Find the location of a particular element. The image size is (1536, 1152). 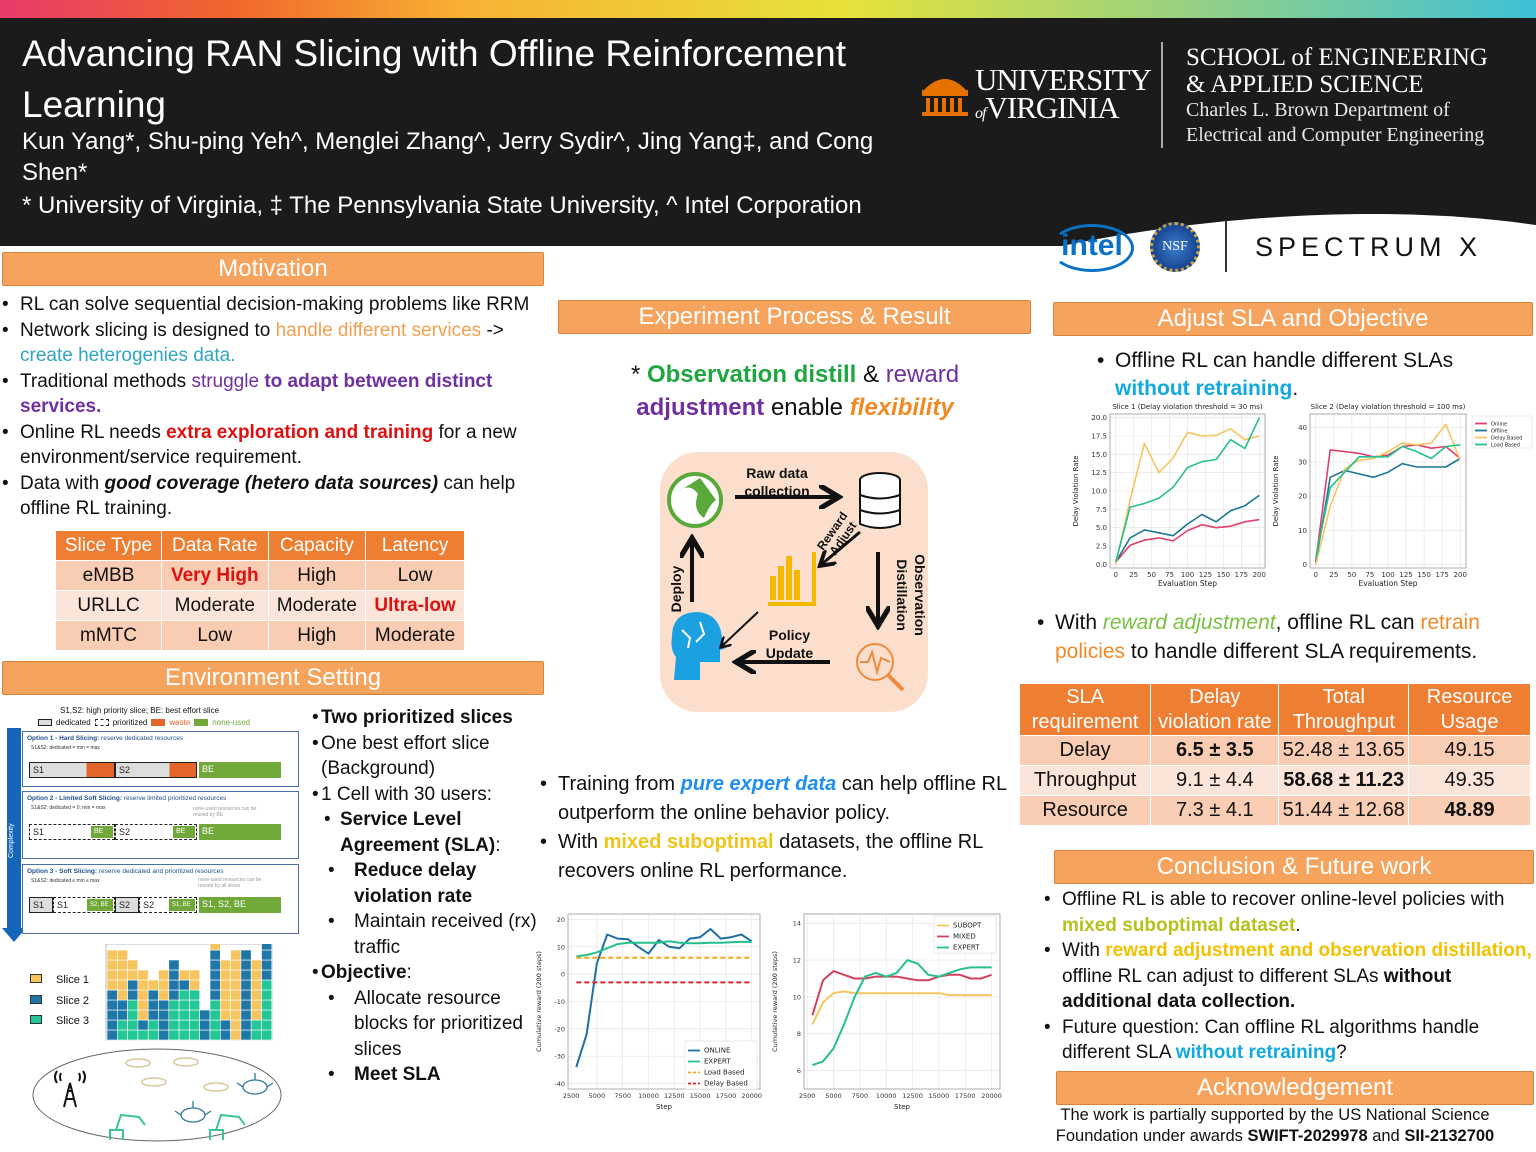

magnifier-signal-icon is located at coordinates (880, 667).